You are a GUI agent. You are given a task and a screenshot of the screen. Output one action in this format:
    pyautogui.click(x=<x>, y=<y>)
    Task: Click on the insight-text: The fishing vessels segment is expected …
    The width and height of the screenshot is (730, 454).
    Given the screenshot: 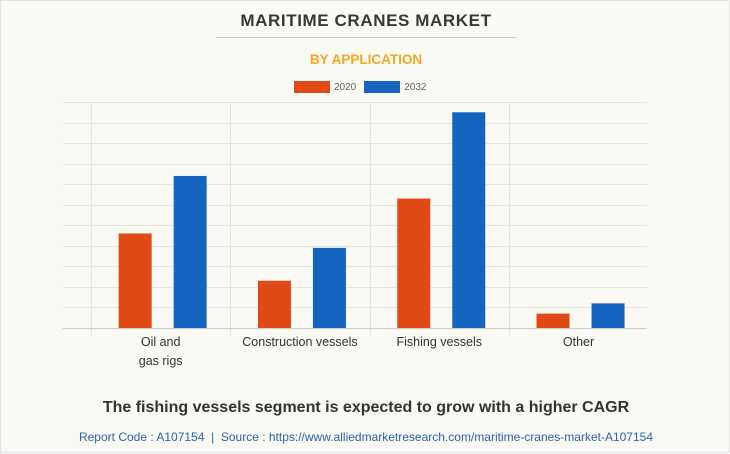 What is the action you would take?
    pyautogui.click(x=366, y=407)
    